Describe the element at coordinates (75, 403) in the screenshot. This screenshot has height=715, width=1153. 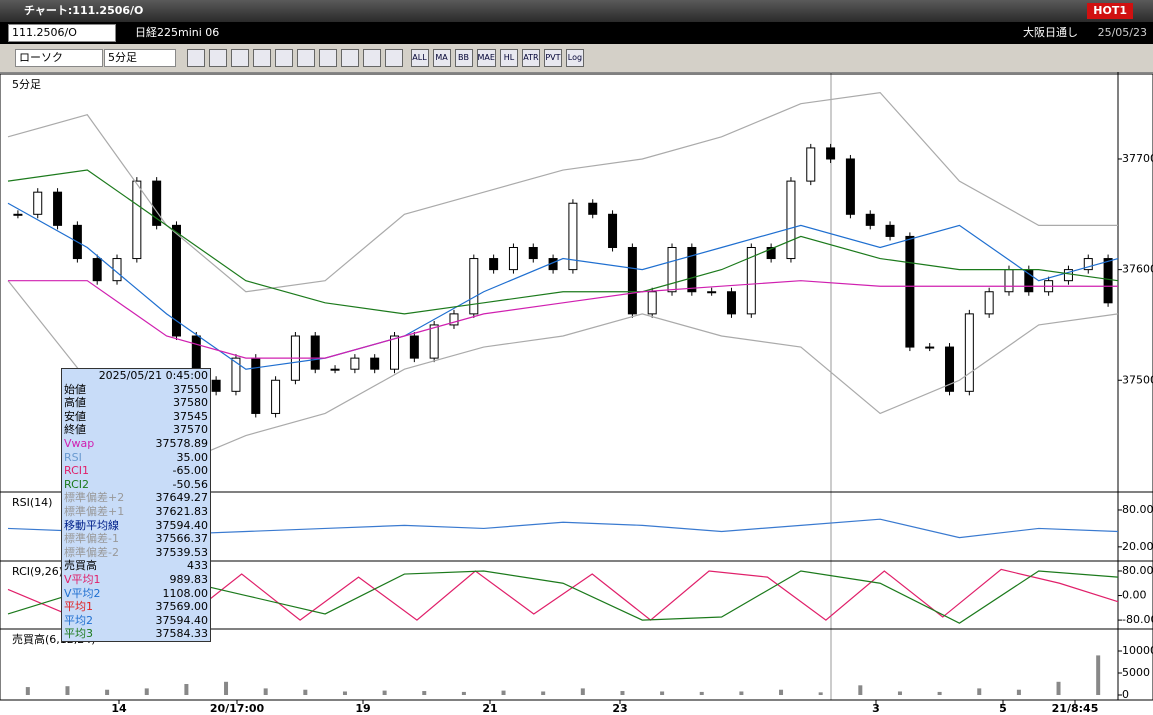
I see `info-label: 高値` at that location.